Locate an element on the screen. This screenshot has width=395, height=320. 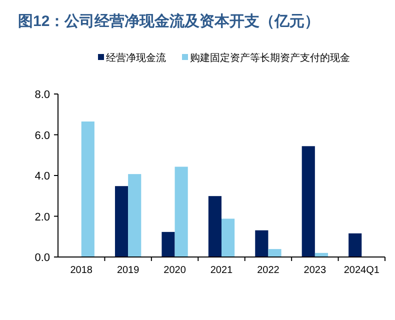
x-tick-label: 2019 is located at coordinates (128, 270).